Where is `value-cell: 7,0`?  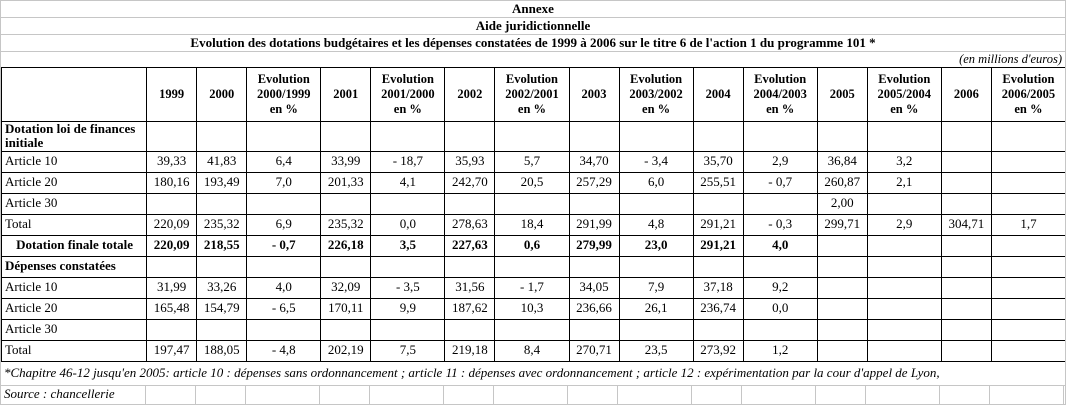 value-cell: 7,0 is located at coordinates (284, 182).